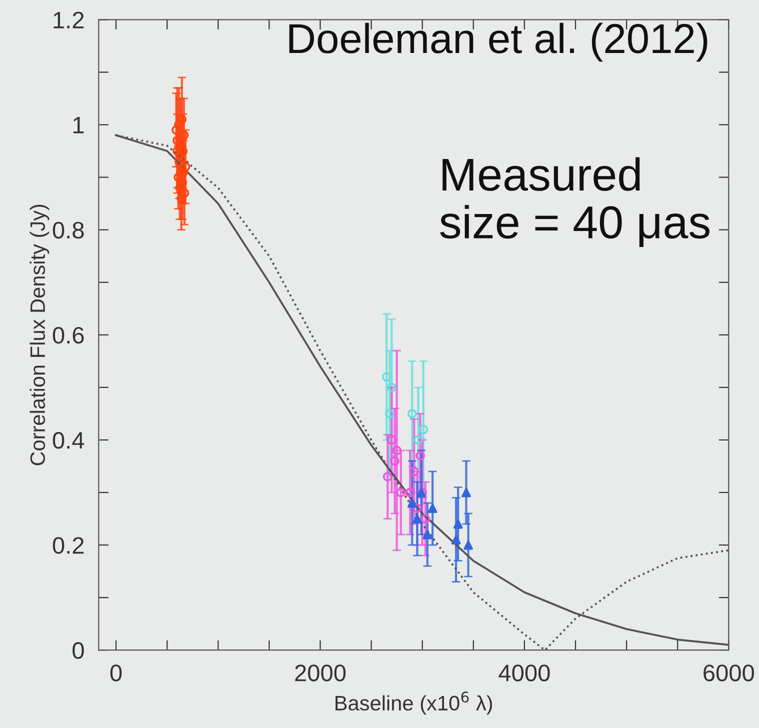 The image size is (759, 728). What do you see at coordinates (729, 673) in the screenshot?
I see `x-tick-label: 6000` at bounding box center [729, 673].